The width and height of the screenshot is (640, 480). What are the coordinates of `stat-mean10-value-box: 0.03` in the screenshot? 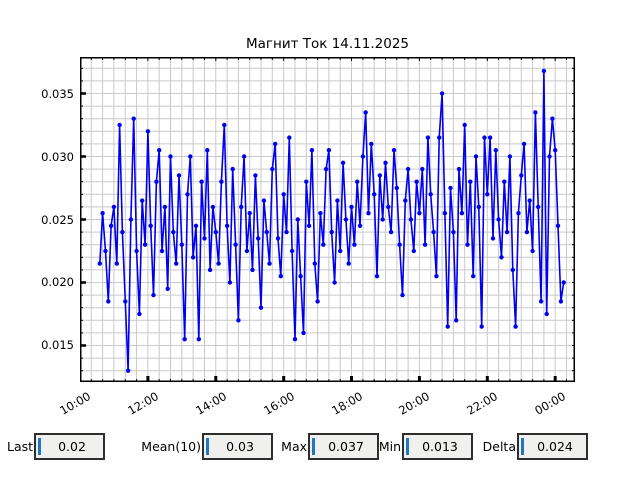 It's located at (237, 446).